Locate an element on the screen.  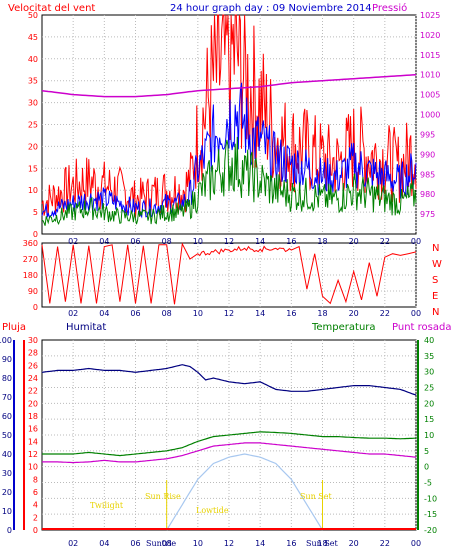
wind-left-tick: 15 is located at coordinates (33, 168).